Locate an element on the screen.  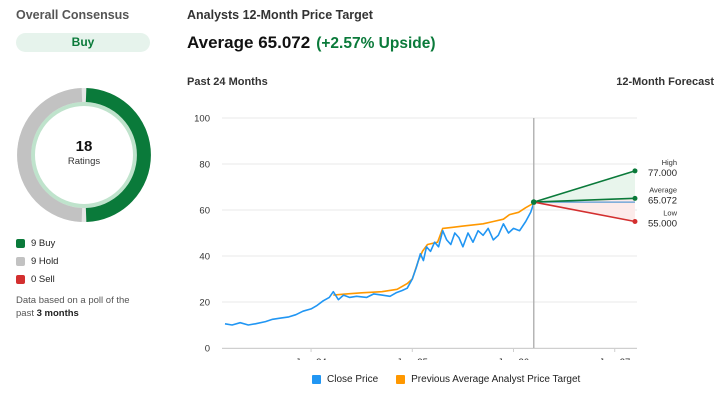
hold-label: 9 Hold is located at coordinates (45, 261).